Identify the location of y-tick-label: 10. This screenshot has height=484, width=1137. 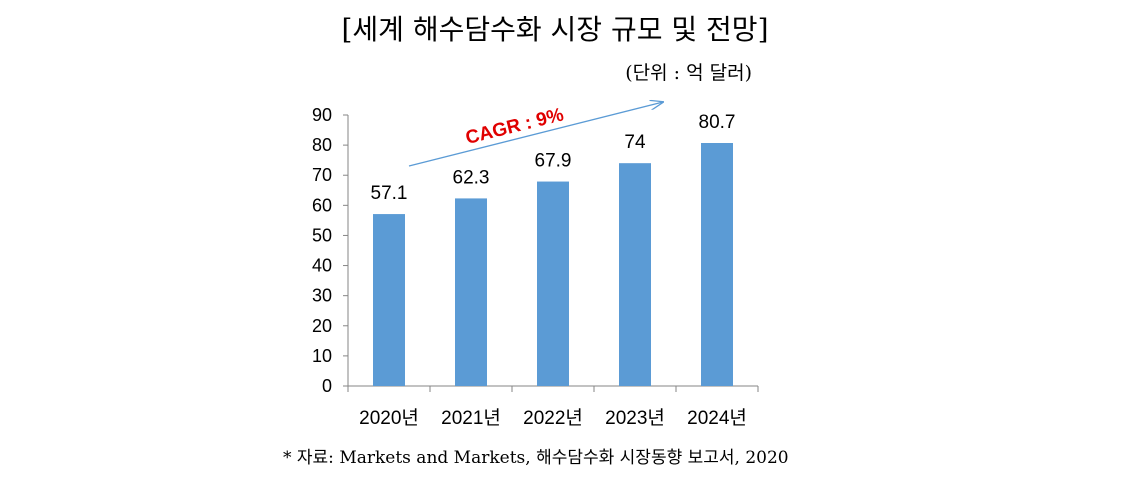
(322, 356).